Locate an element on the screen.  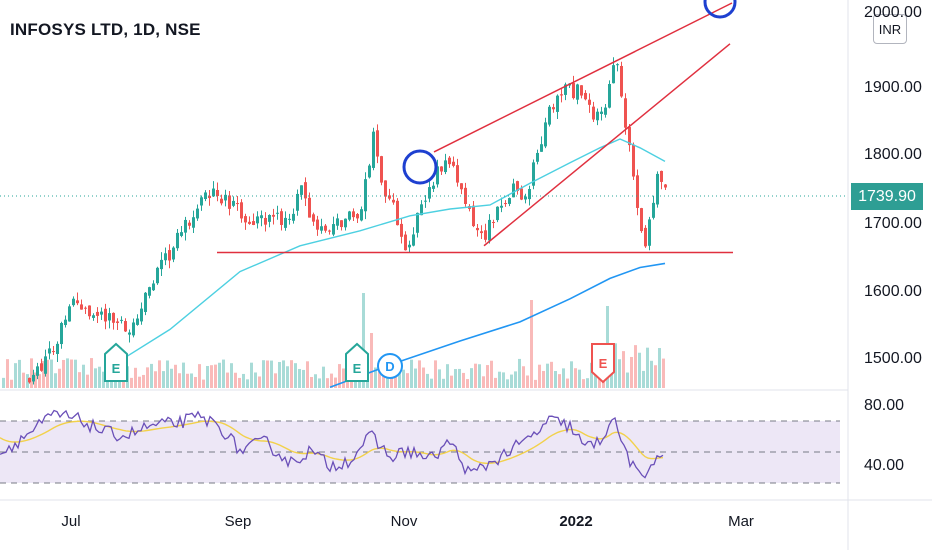
dividend-marker-label: D is located at coordinates (389, 366).